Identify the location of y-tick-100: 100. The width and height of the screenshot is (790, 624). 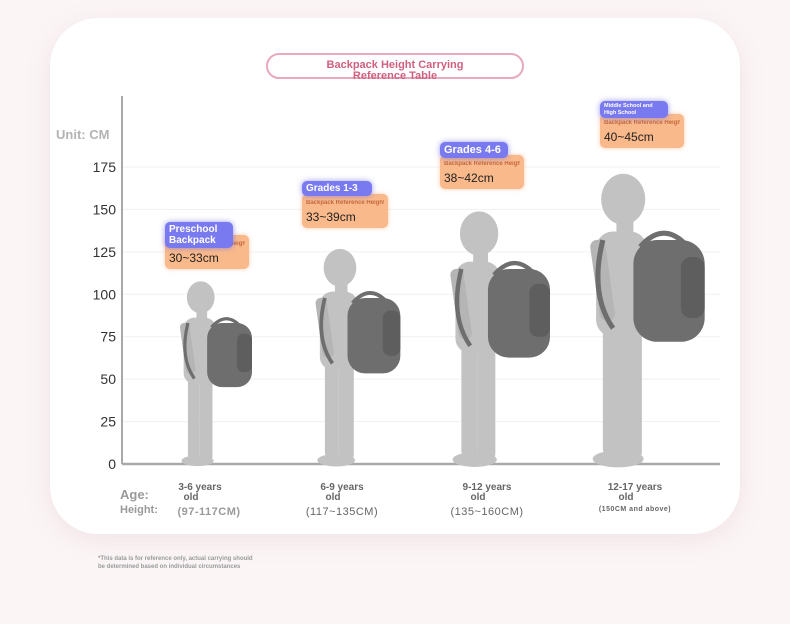
(105, 294).